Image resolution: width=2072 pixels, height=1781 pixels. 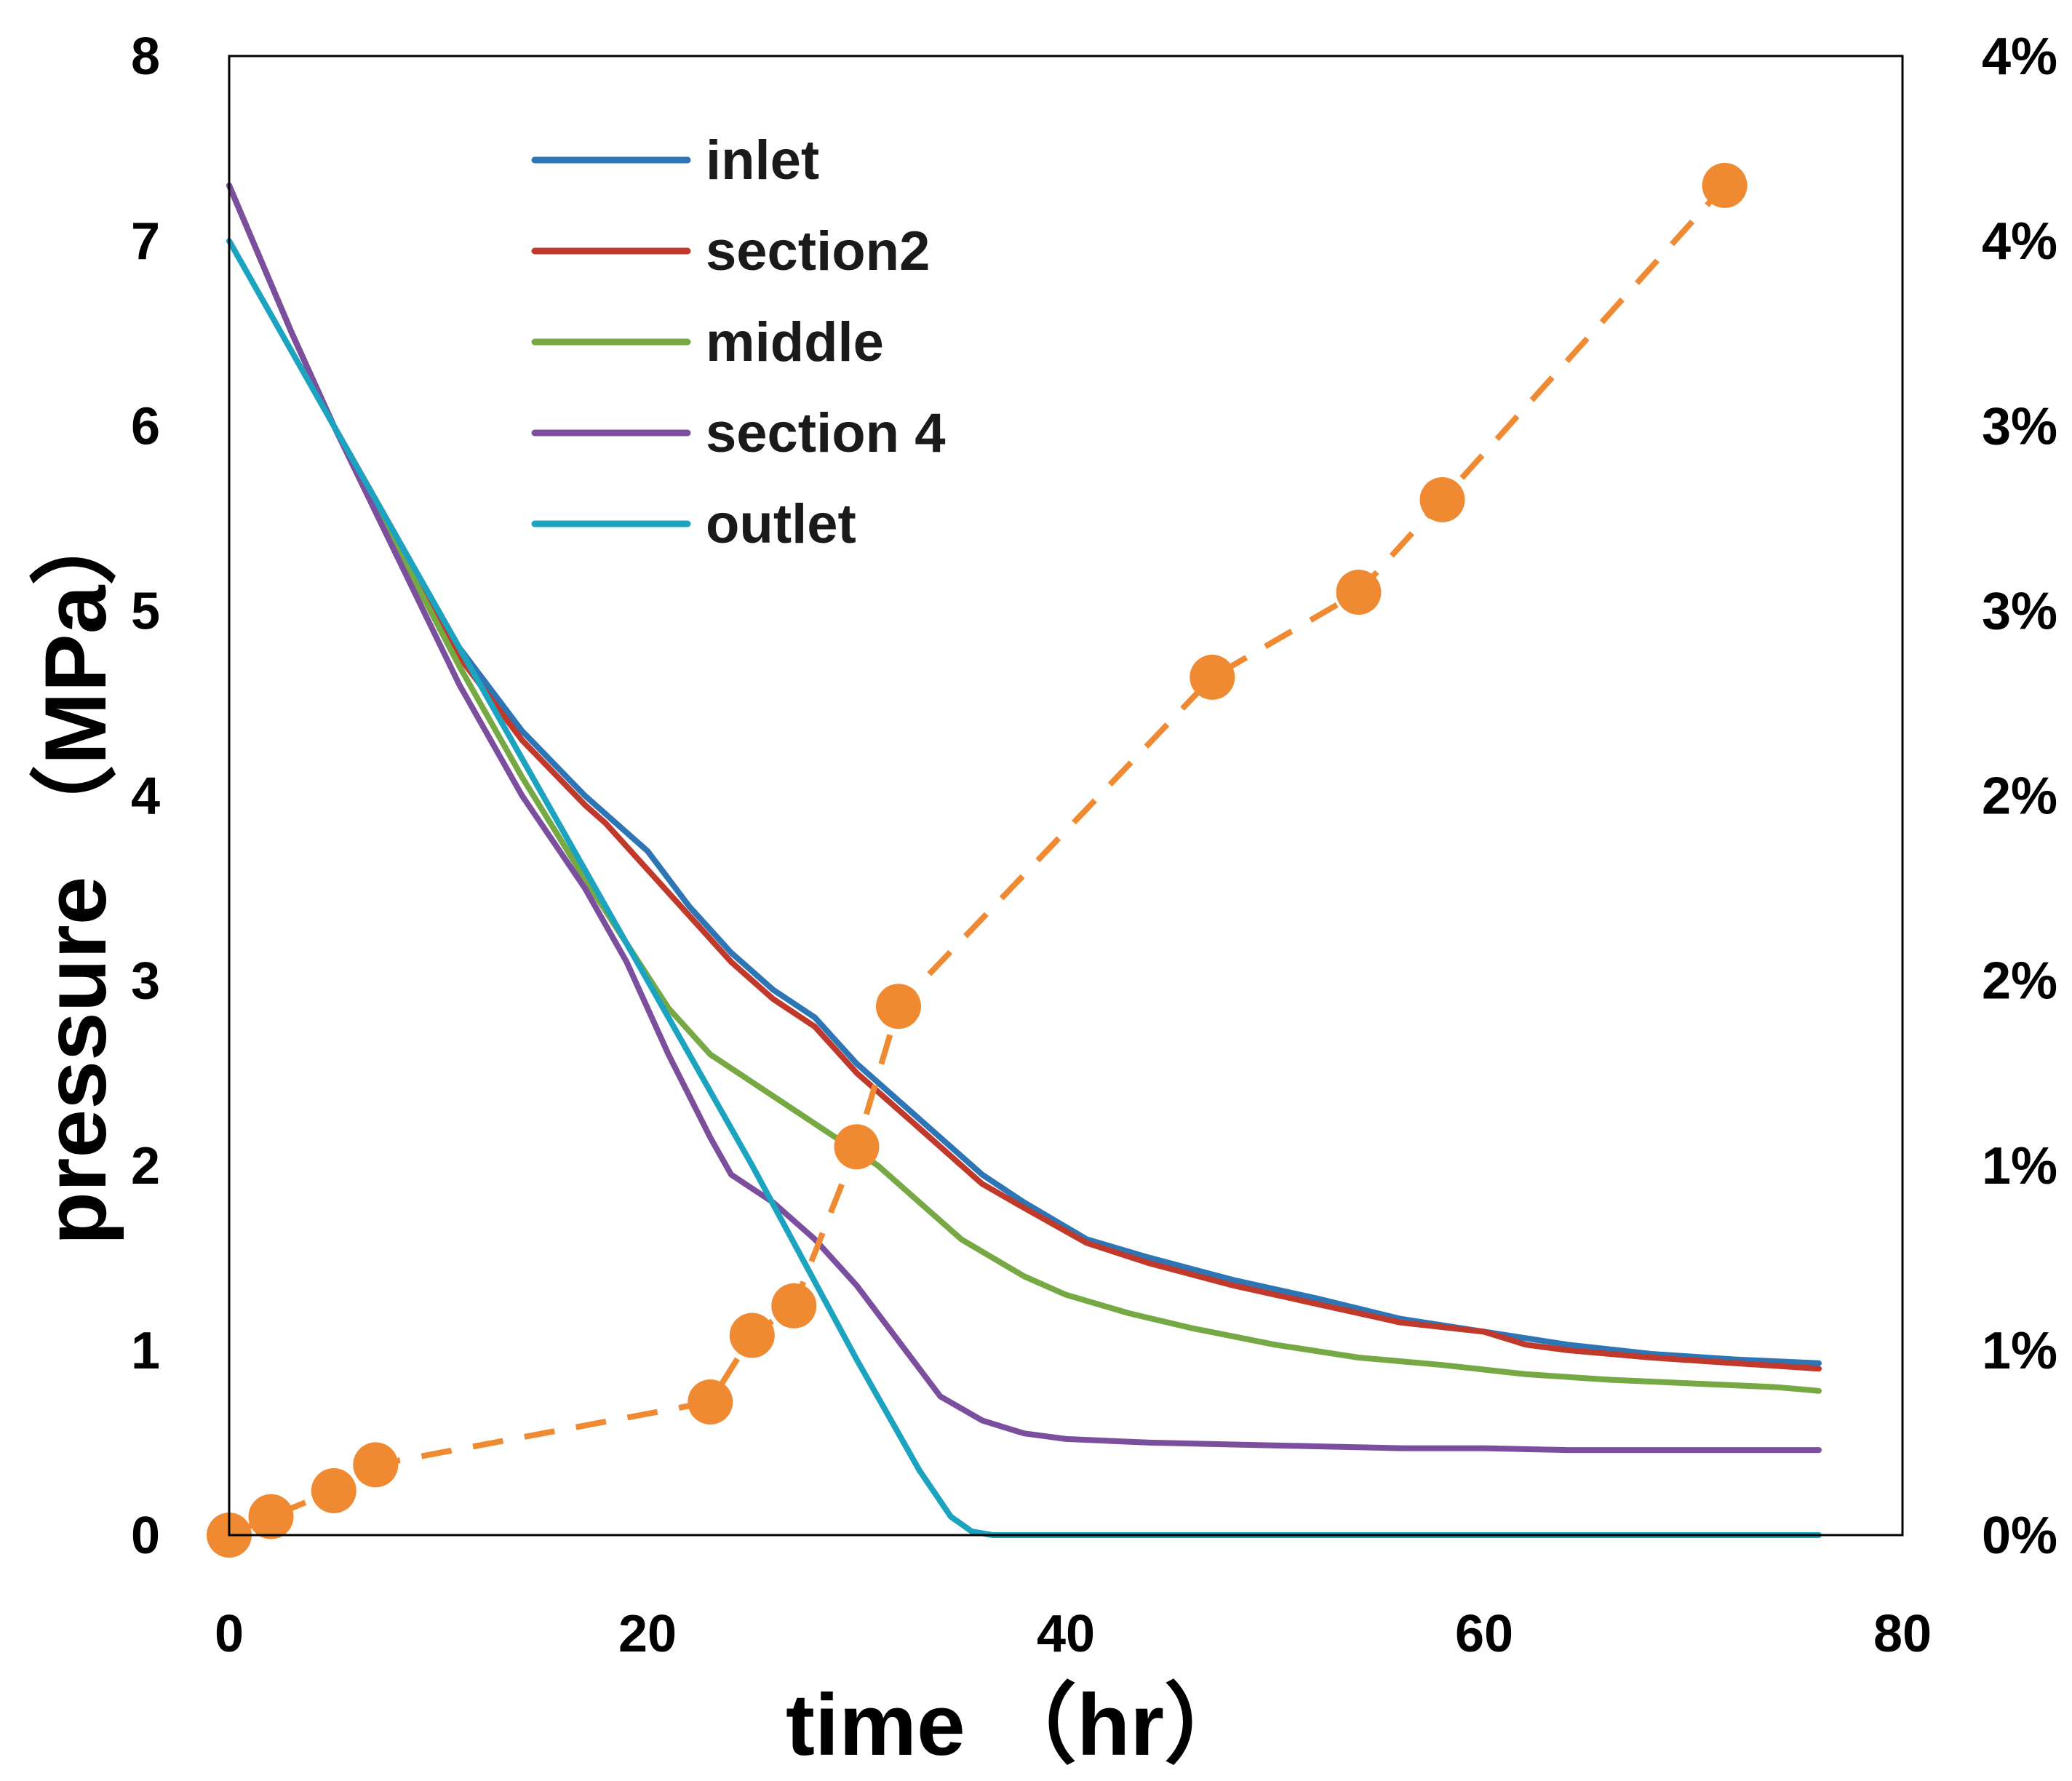 I want to click on x-tick-label: 0, so click(x=229, y=1634).